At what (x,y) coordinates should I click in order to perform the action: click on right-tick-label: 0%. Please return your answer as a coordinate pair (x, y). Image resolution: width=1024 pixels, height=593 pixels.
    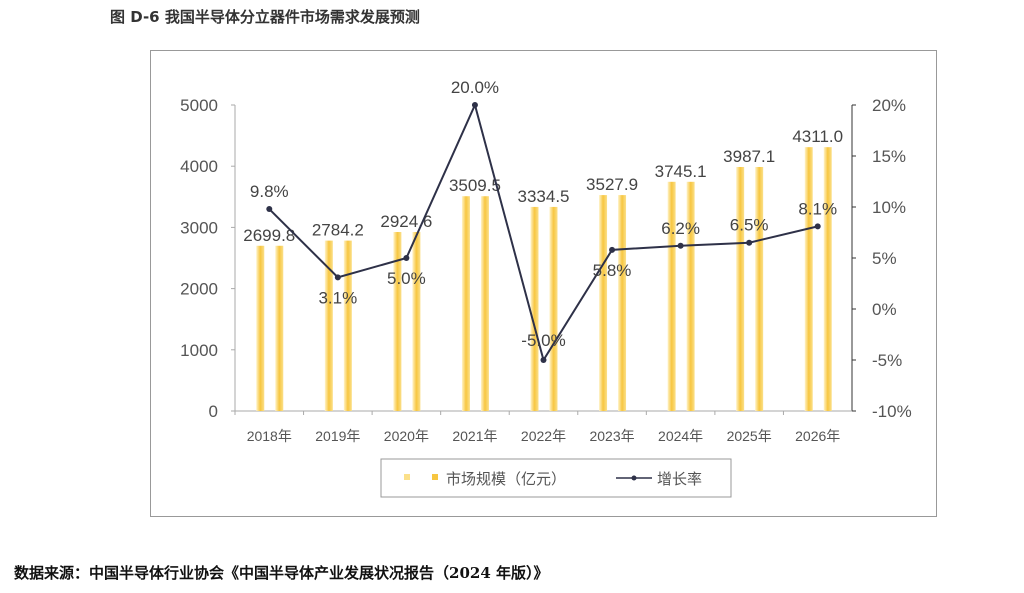
    Looking at the image, I should click on (884, 309).